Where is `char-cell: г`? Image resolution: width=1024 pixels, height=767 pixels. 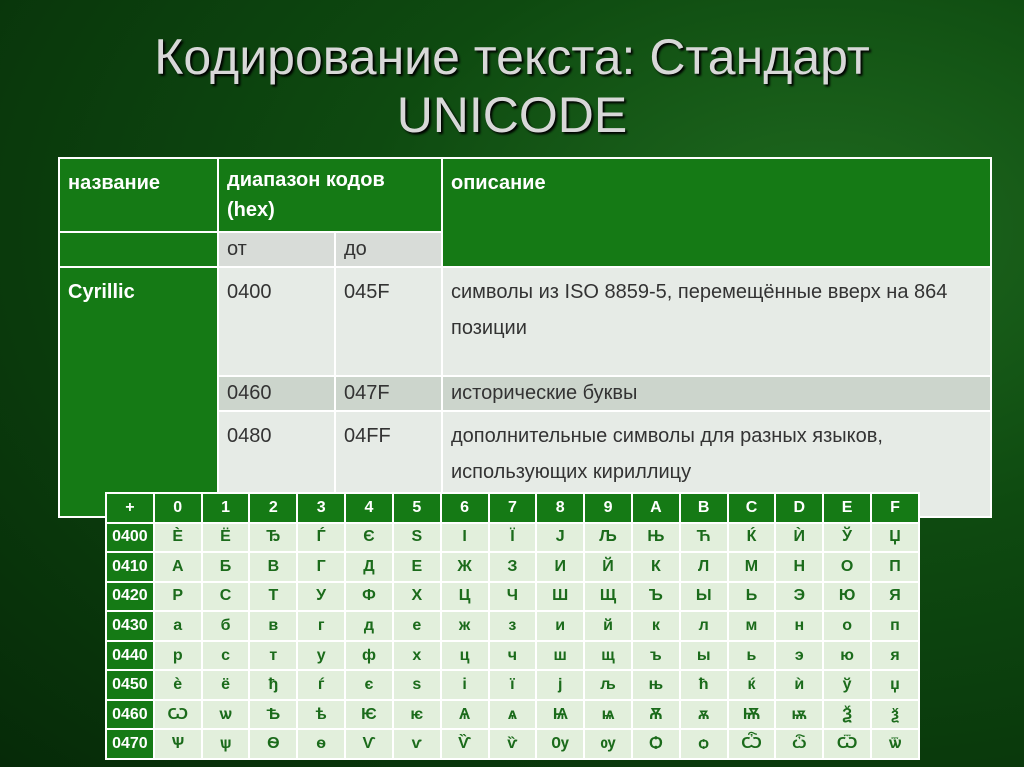
char-cell: г is located at coordinates (321, 626).